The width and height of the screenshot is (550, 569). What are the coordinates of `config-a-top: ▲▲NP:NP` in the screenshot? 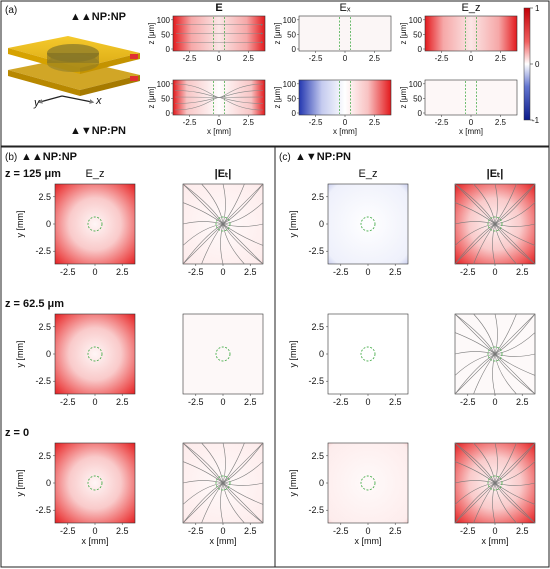 It's located at (98, 17).